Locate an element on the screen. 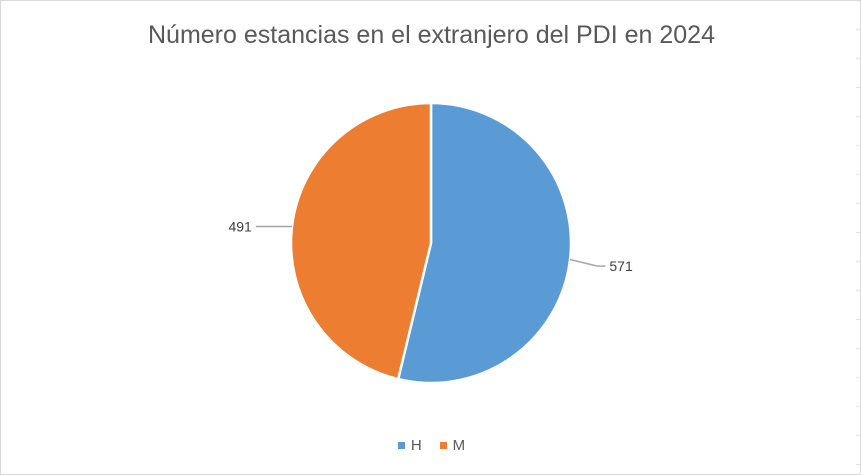 The height and width of the screenshot is (475, 861). data-label-h: 571 is located at coordinates (621, 266).